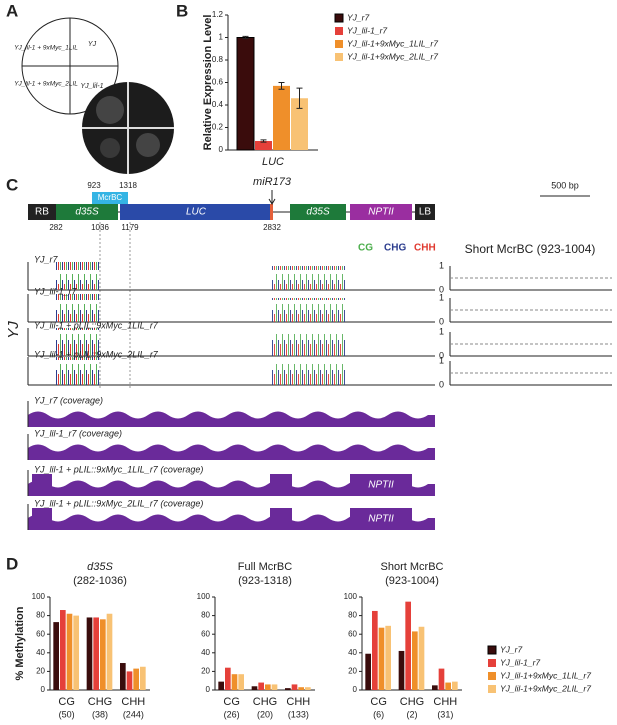 This screenshot has height=725, width=617. I want to click on y-tick-label: 0.4, so click(218, 104).